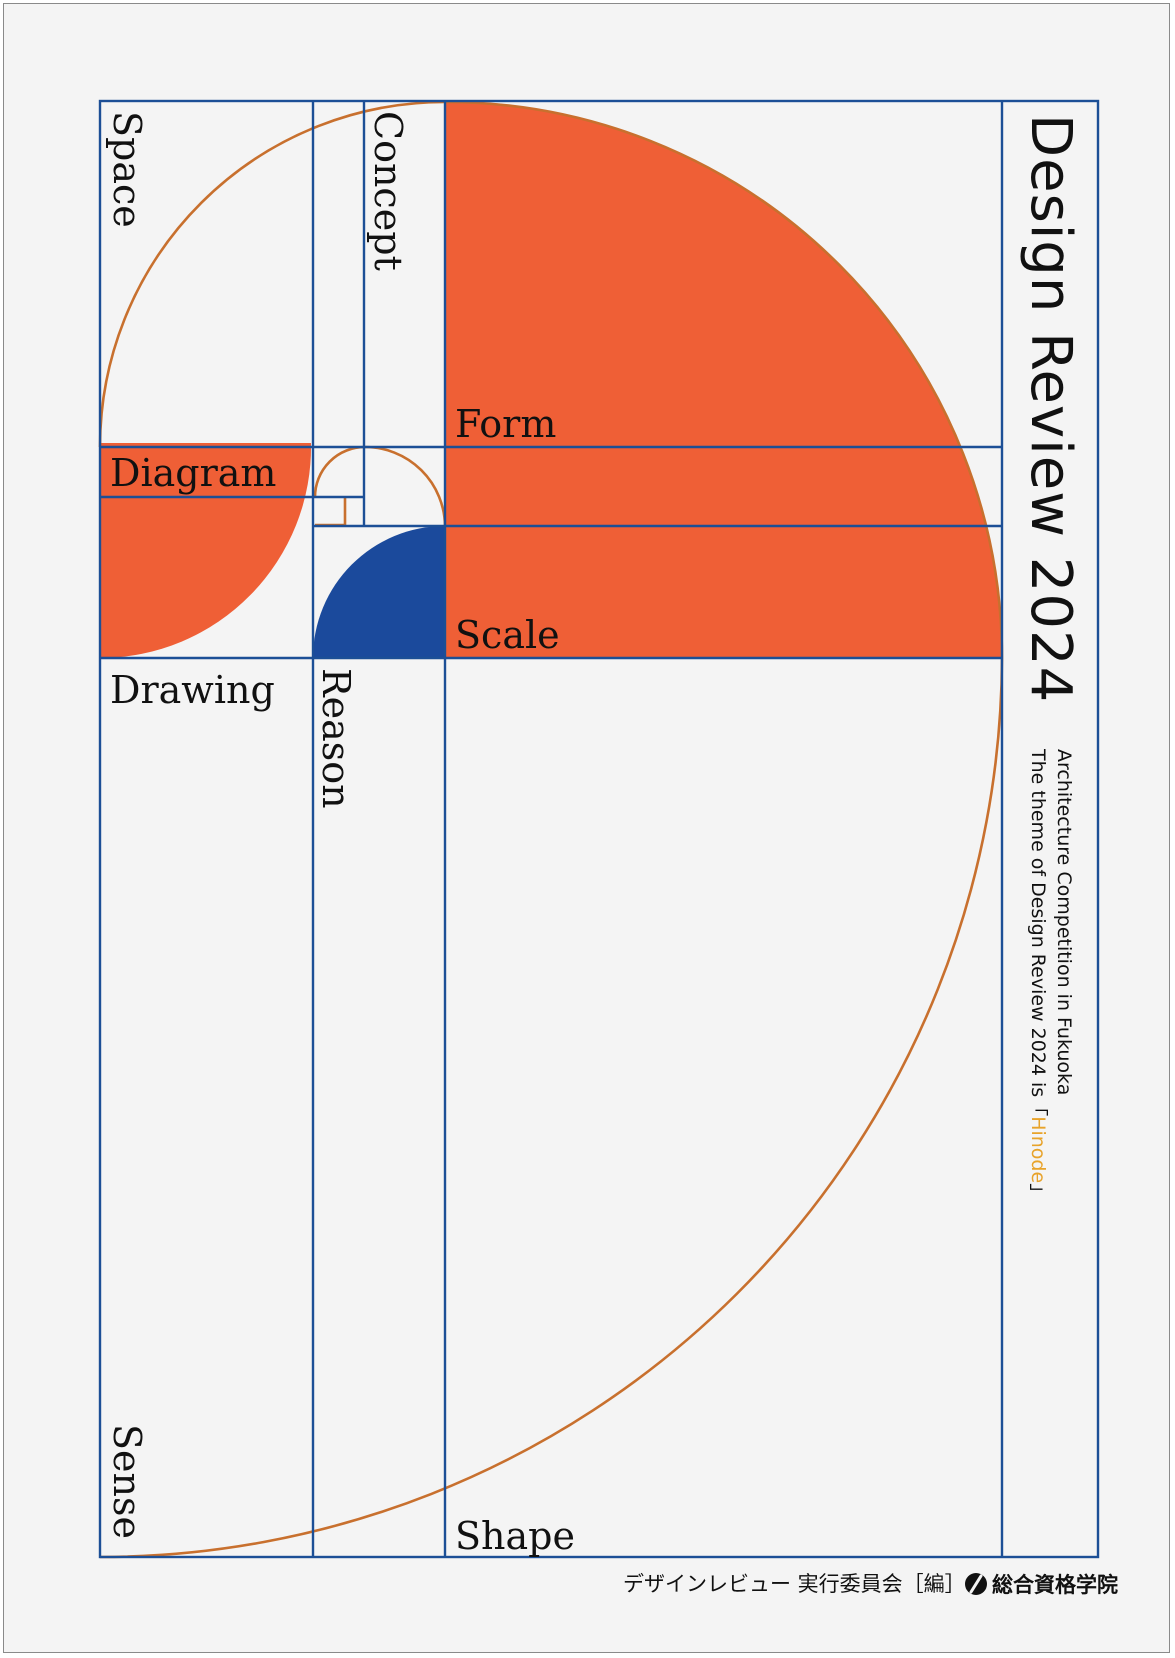 The image size is (1175, 1658). What do you see at coordinates (1038, 1149) in the screenshot?
I see `subtitle-theme-highlight: Hinode` at bounding box center [1038, 1149].